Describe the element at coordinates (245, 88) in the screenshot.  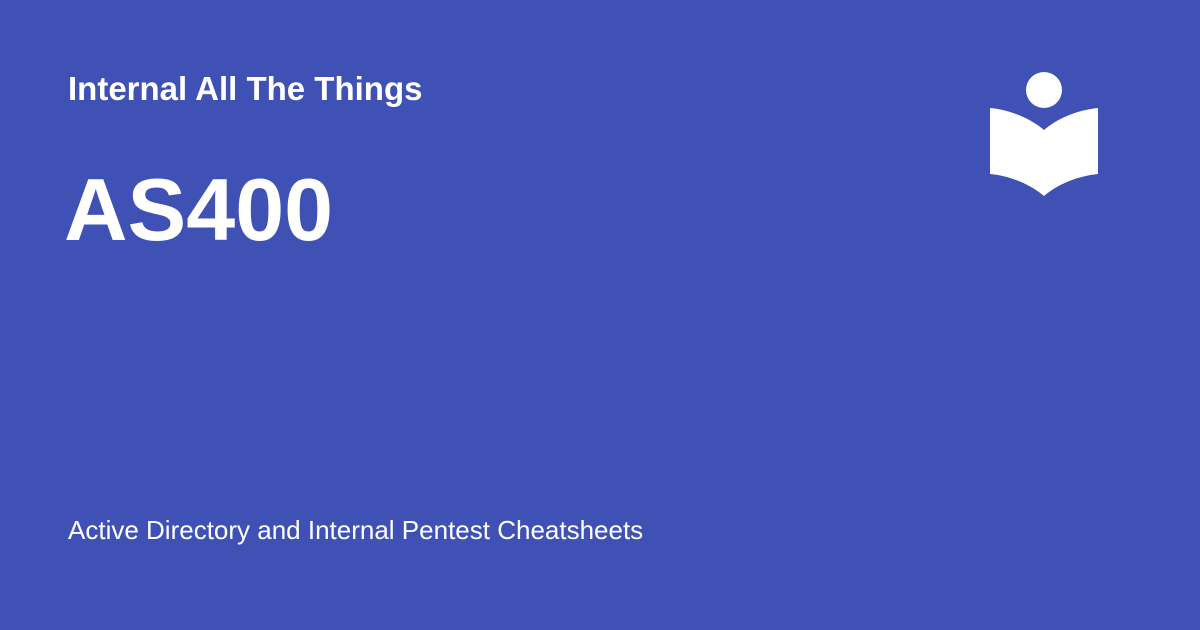
I see `site-name: Internal All The Things` at that location.